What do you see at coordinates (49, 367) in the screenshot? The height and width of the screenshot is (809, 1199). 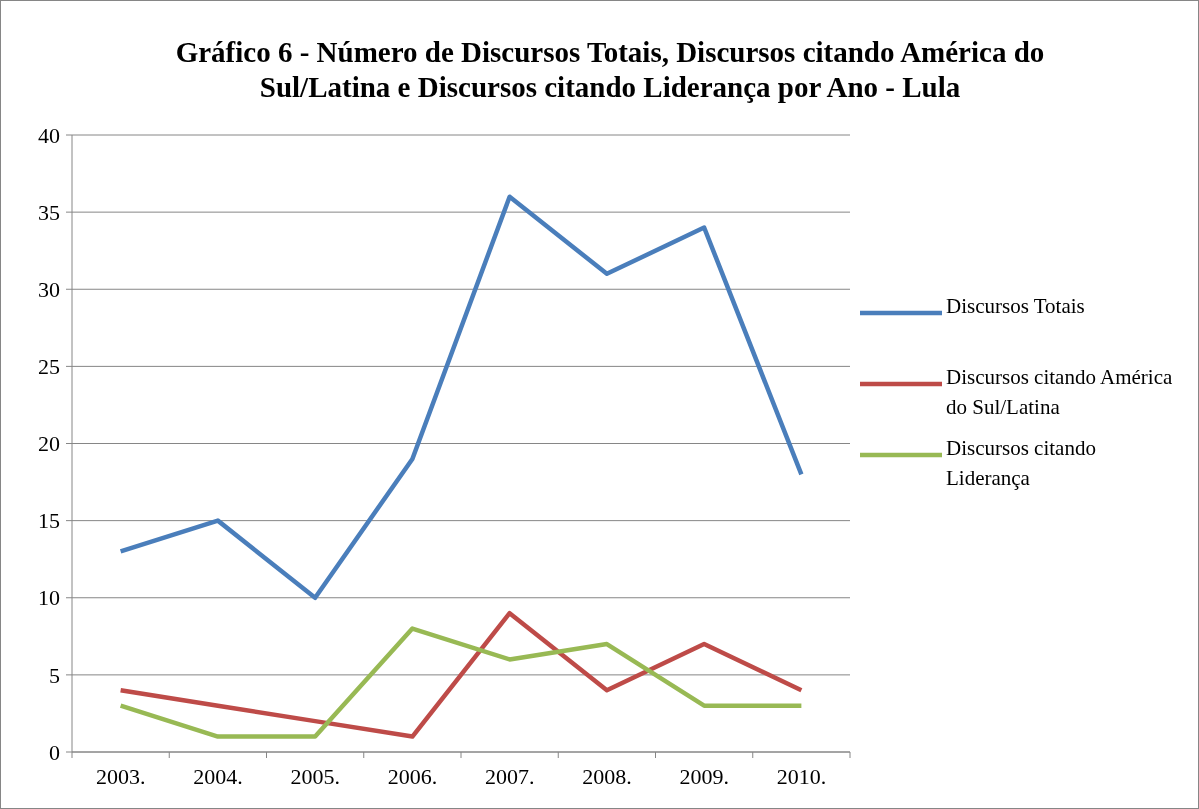 I see `y-tick-label: 25` at bounding box center [49, 367].